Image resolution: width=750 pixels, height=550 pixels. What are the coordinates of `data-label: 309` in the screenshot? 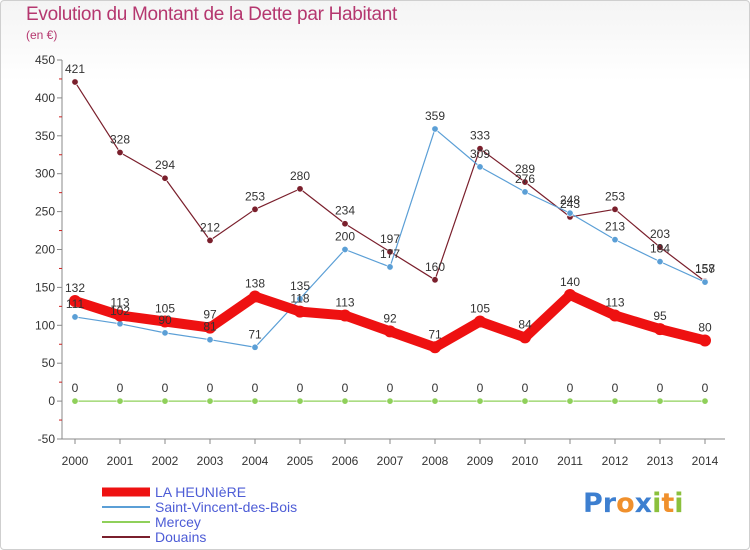 It's located at (480, 154).